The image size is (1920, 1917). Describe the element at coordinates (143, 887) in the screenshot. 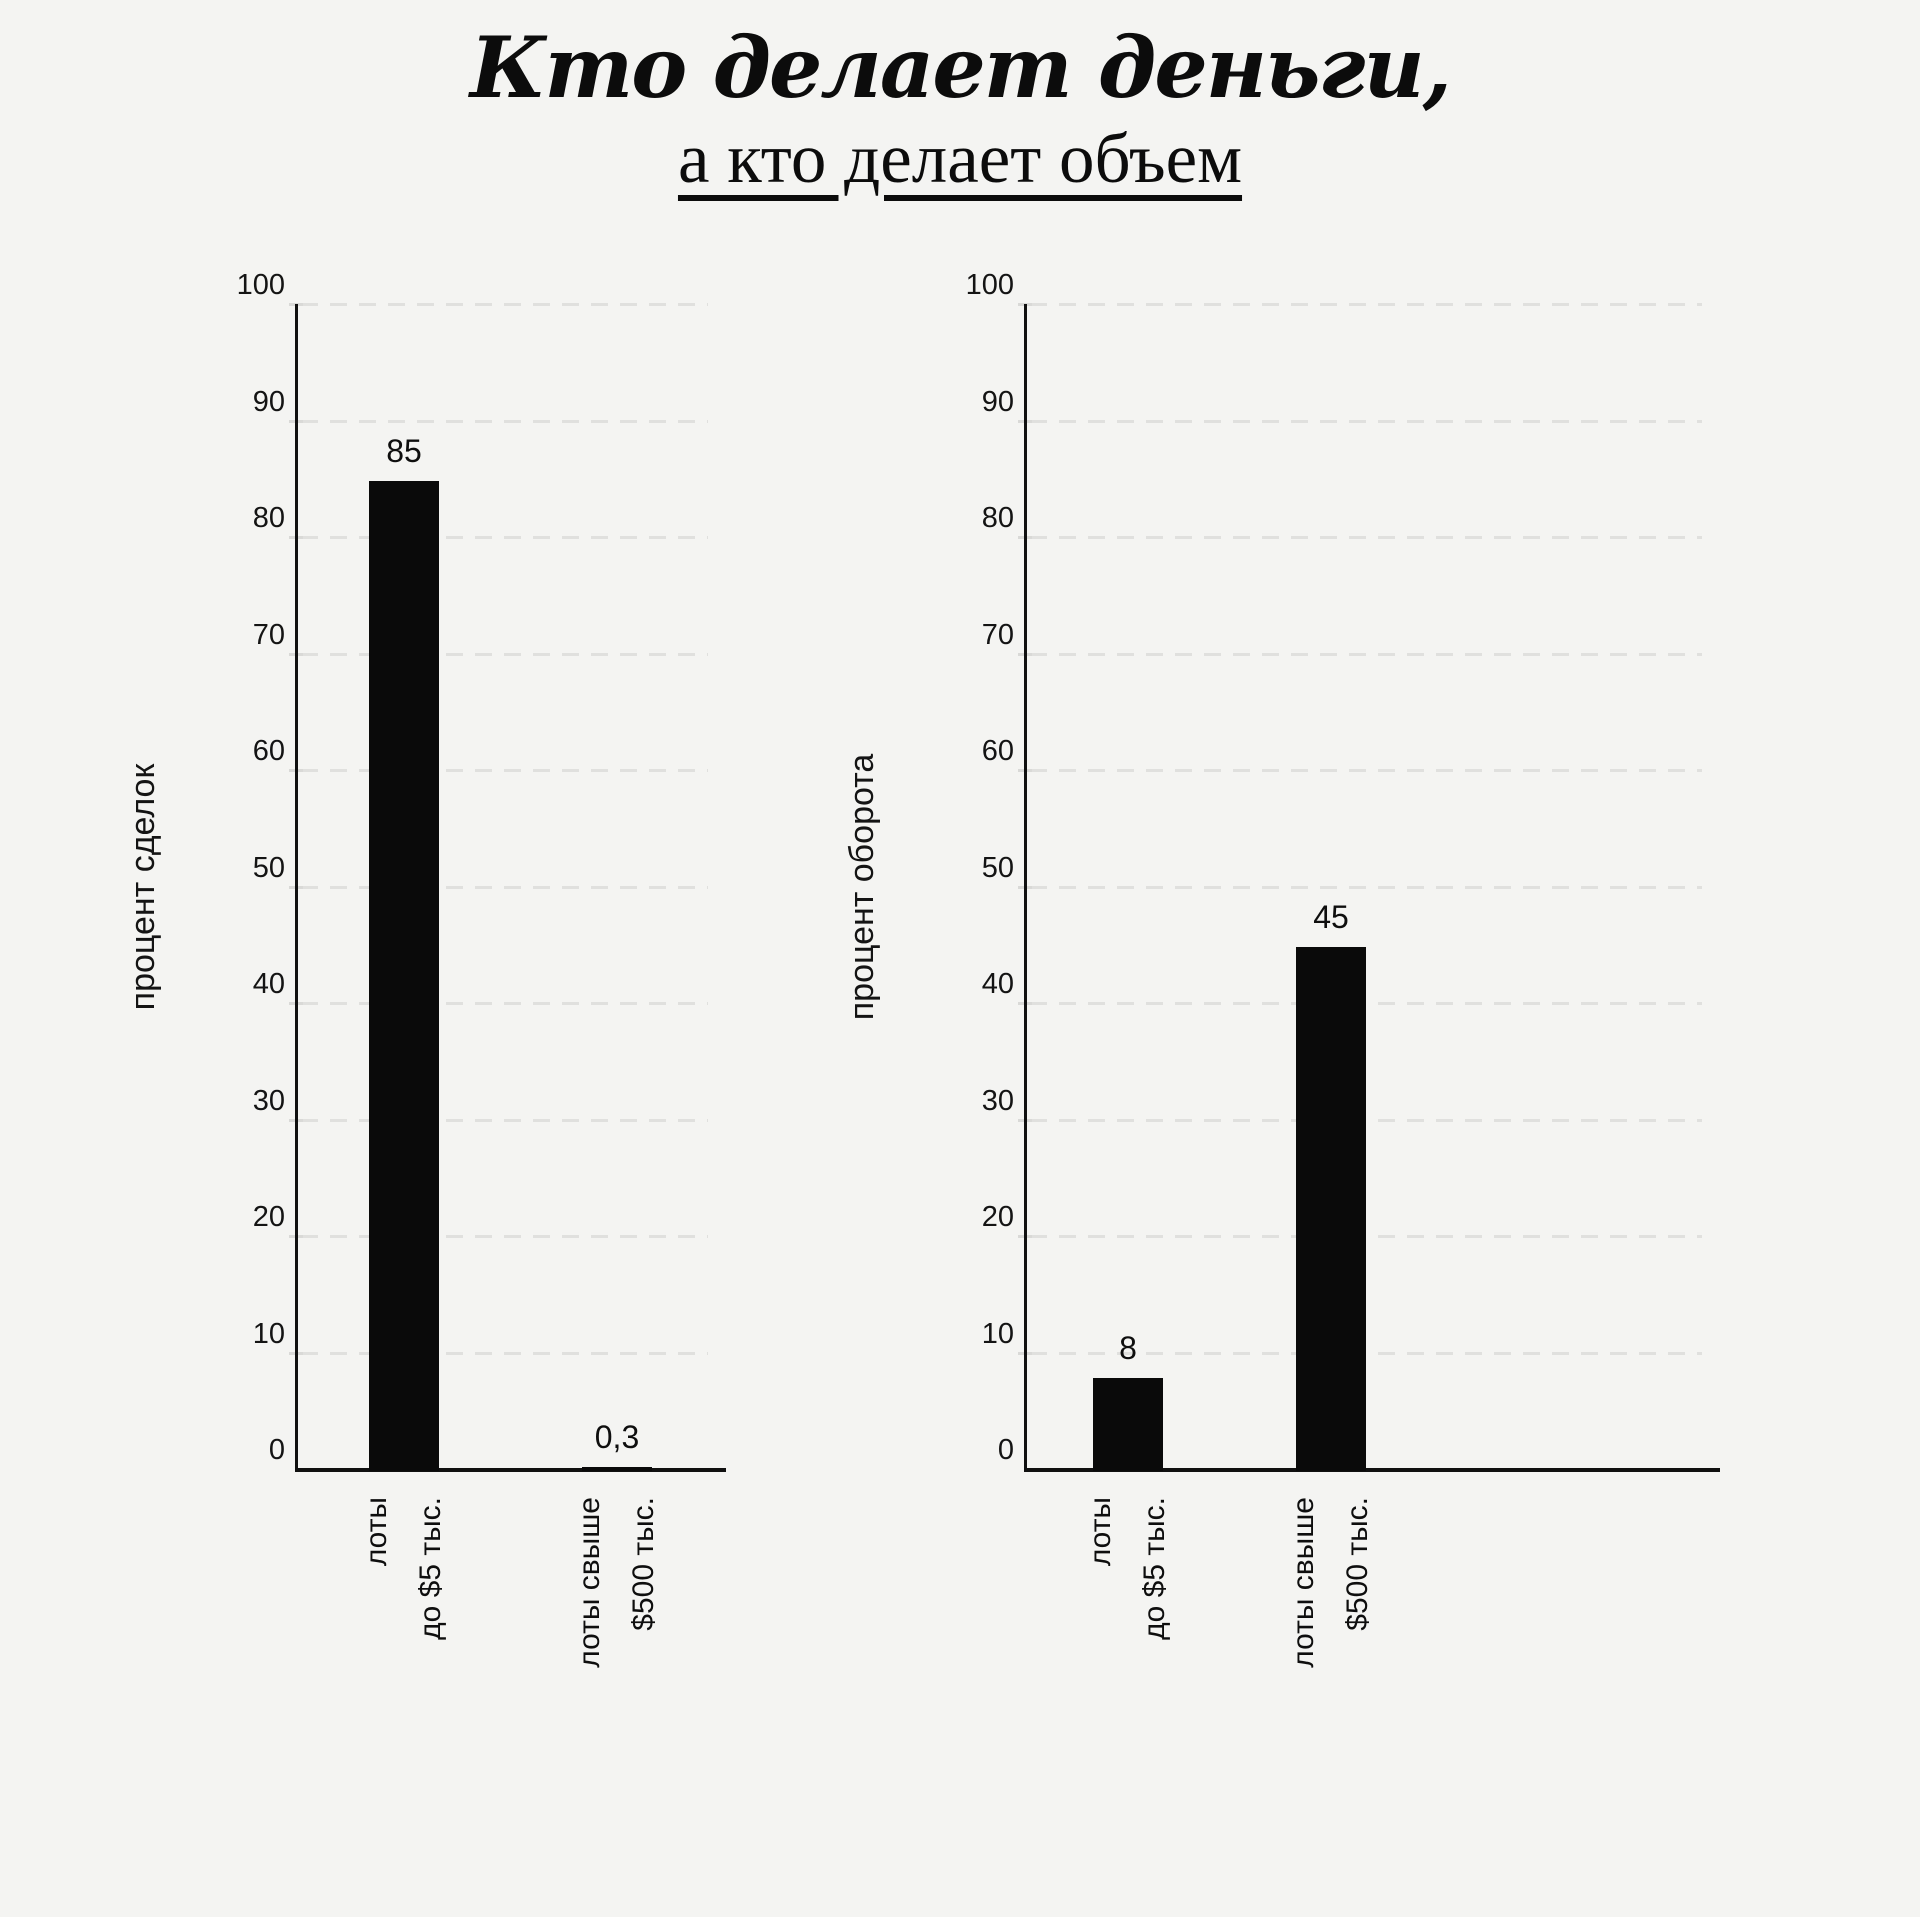

I see `y-axis-title: процент сделок` at that location.